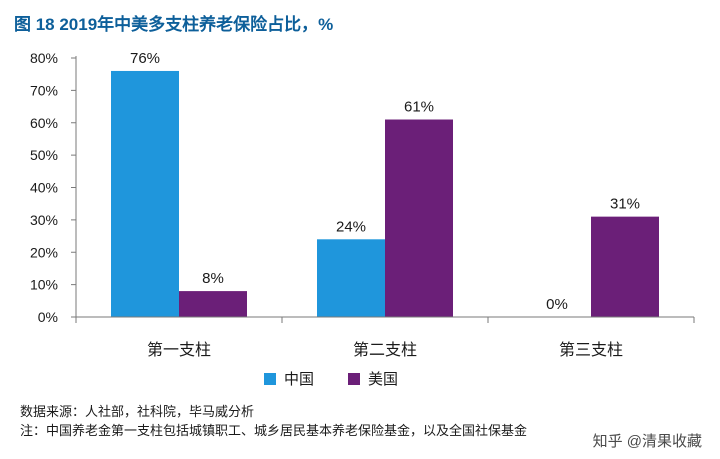 The height and width of the screenshot is (459, 720). I want to click on y-tick-label: 20%, so click(44, 252).